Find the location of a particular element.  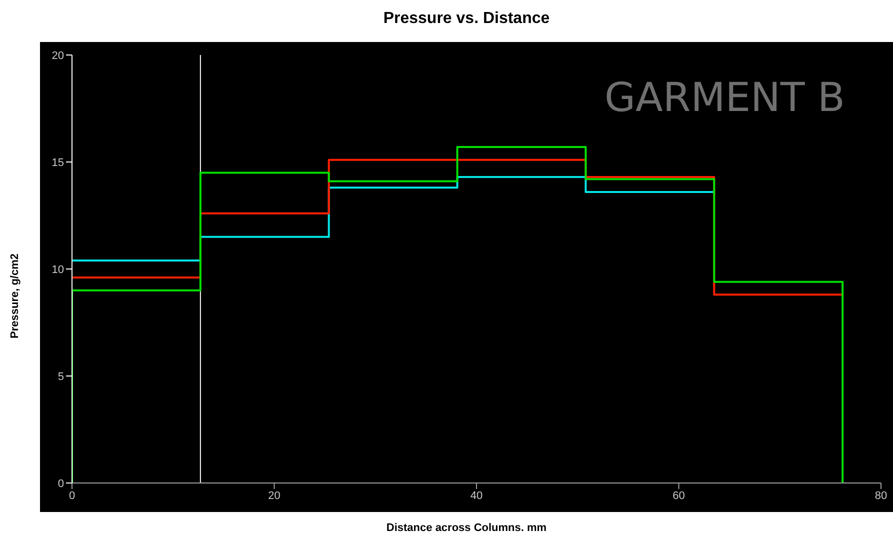

y-tick-label: 0 is located at coordinates (61, 484).